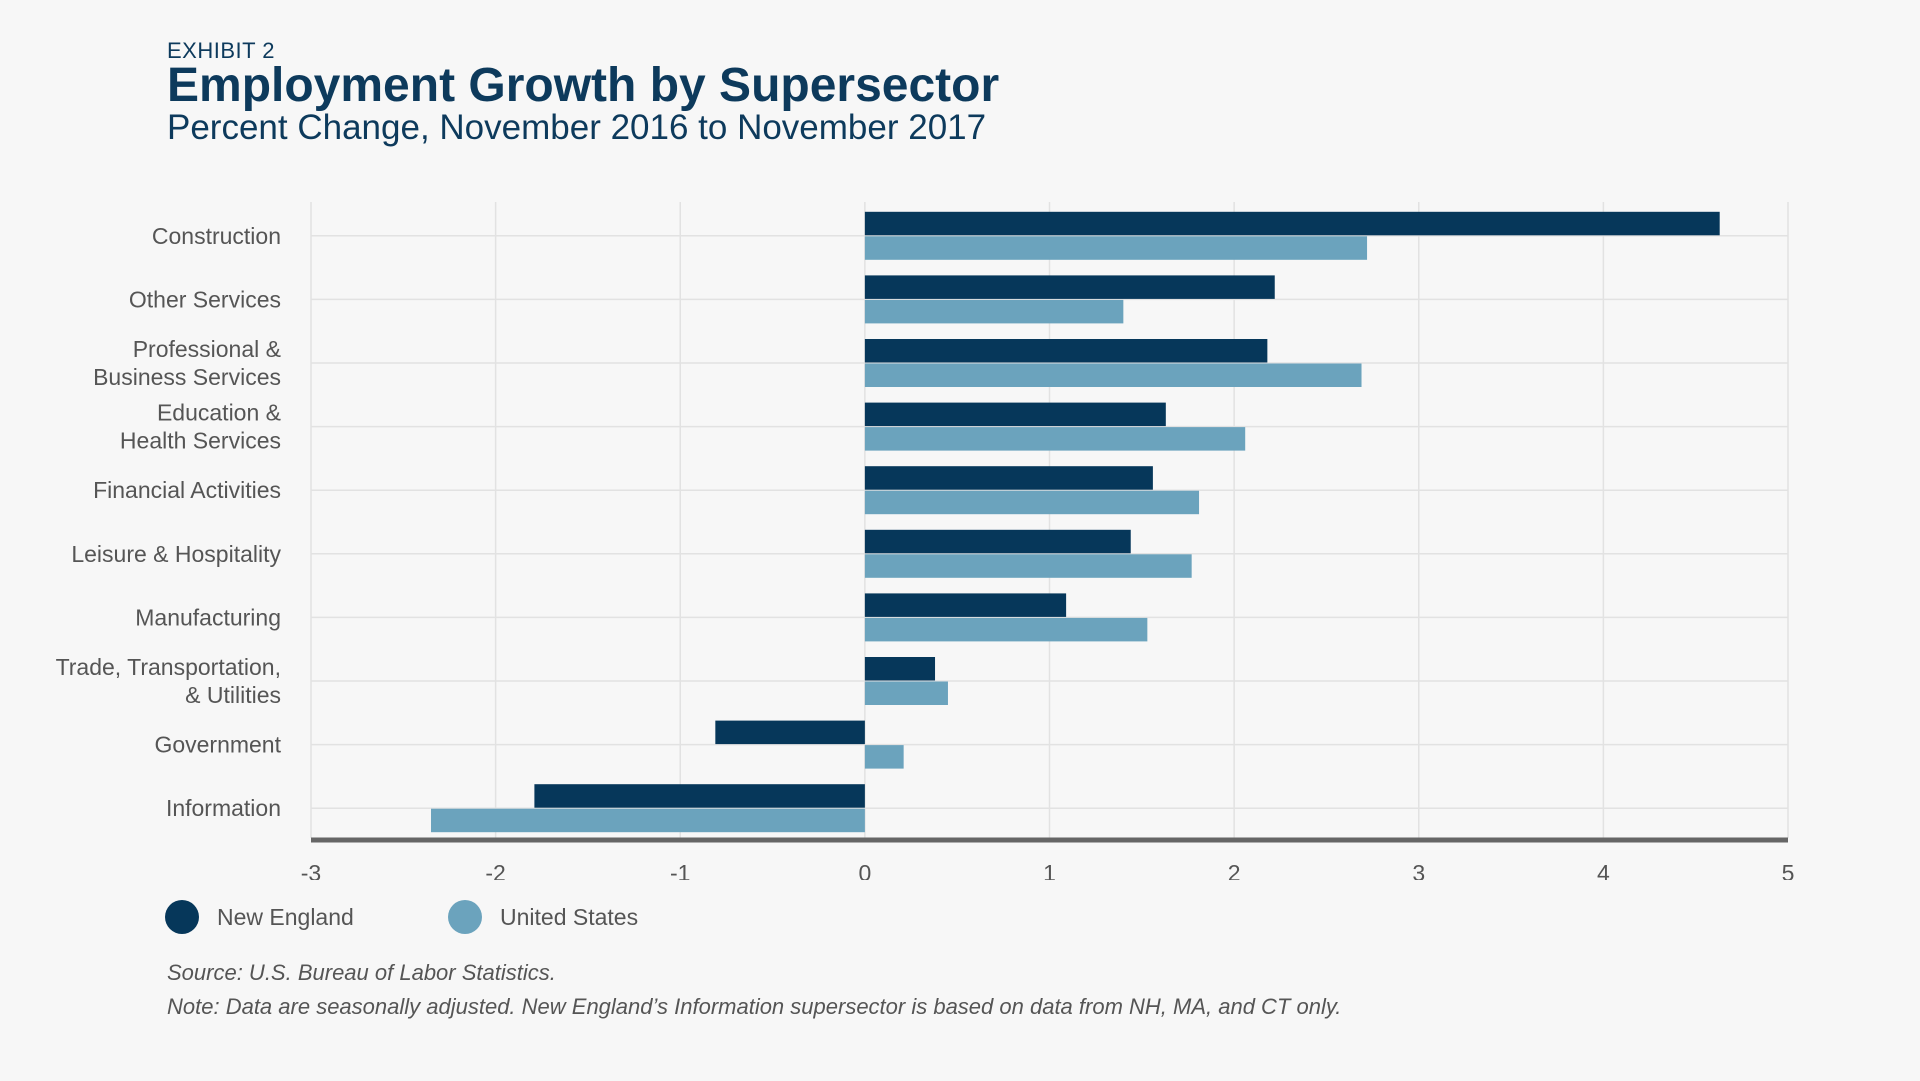  I want to click on category-label: Construction, so click(216, 236).